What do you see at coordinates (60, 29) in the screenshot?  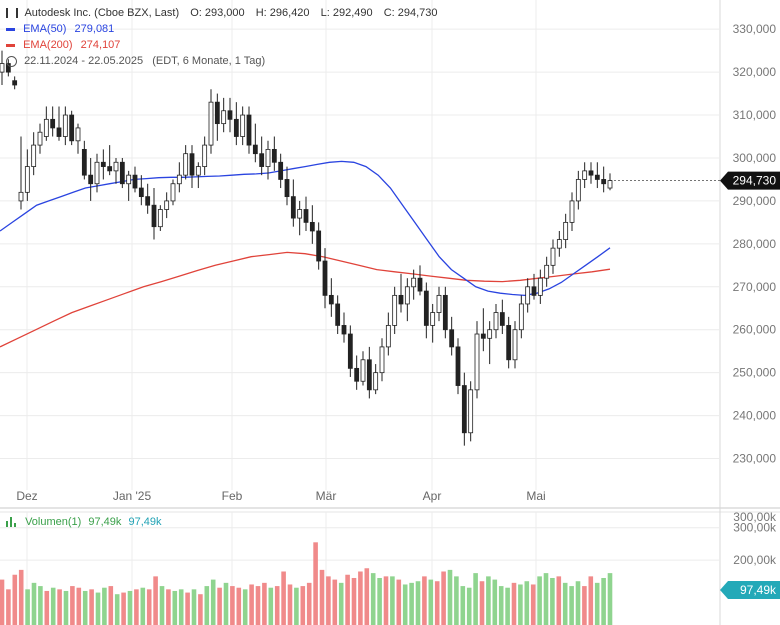 I see `ema50-legend: EMA(50) 279,081` at bounding box center [60, 29].